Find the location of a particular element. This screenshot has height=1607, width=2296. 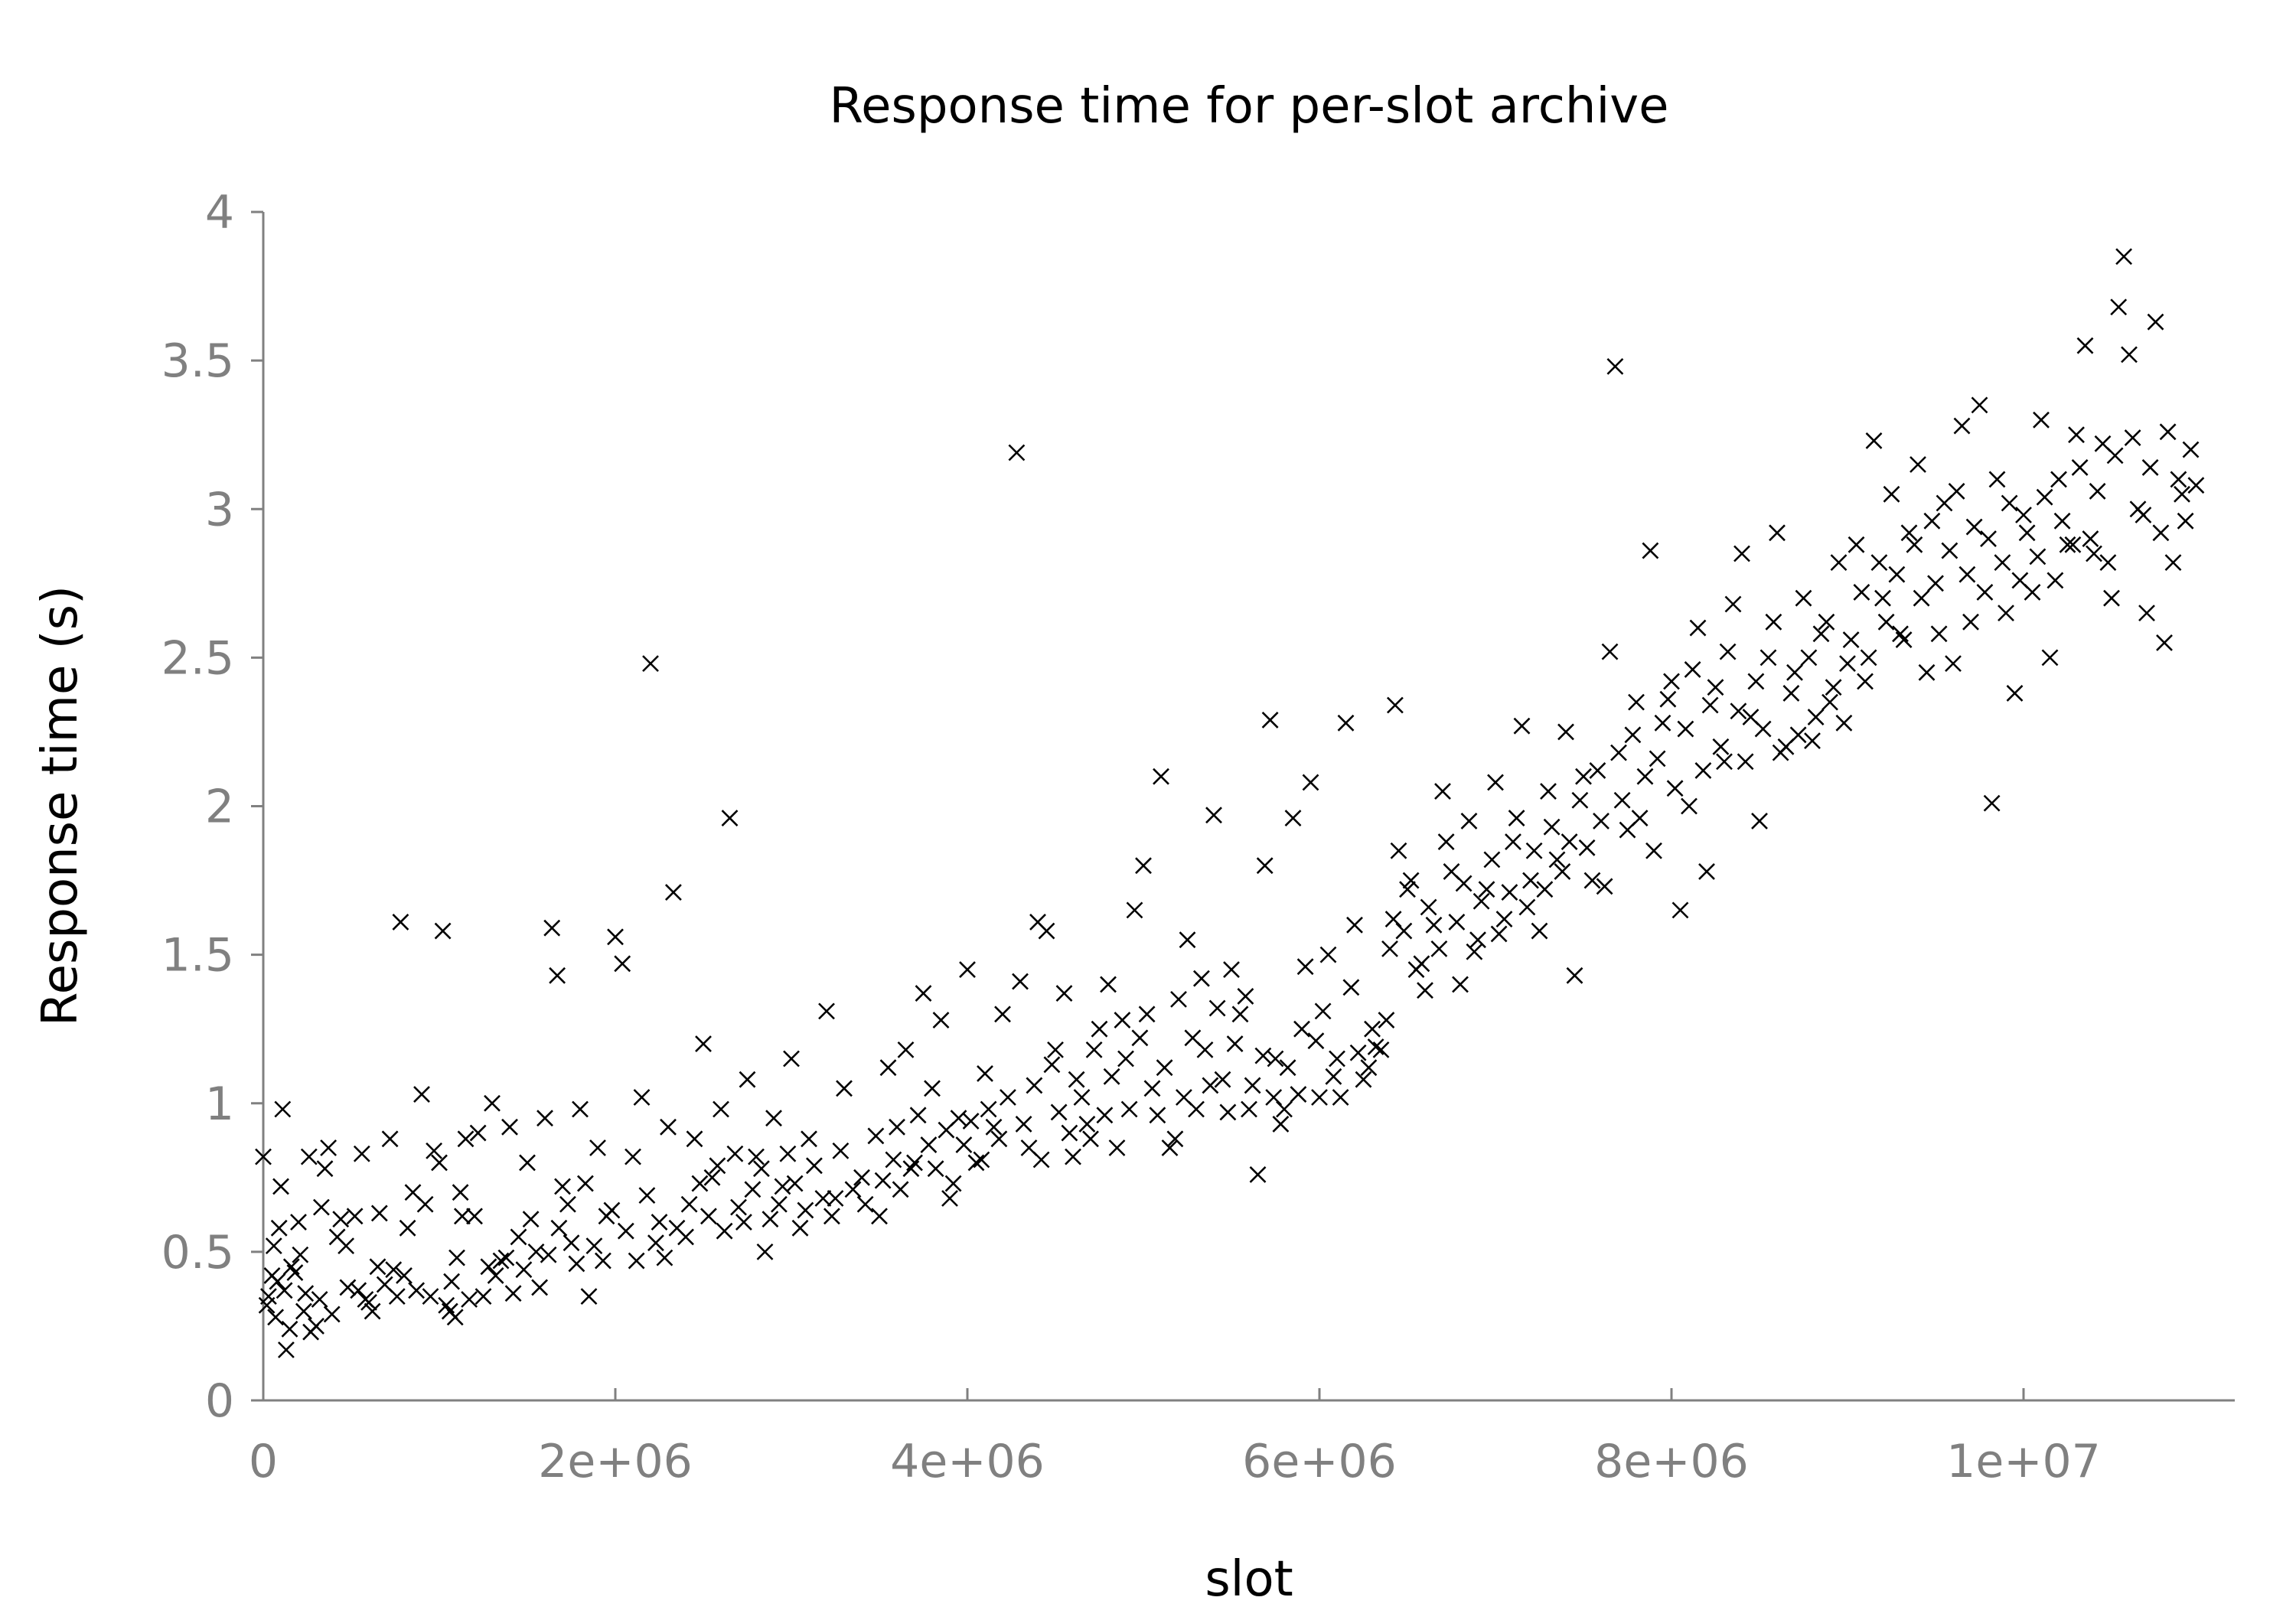

y-tick-label: 2 is located at coordinates (219, 808).